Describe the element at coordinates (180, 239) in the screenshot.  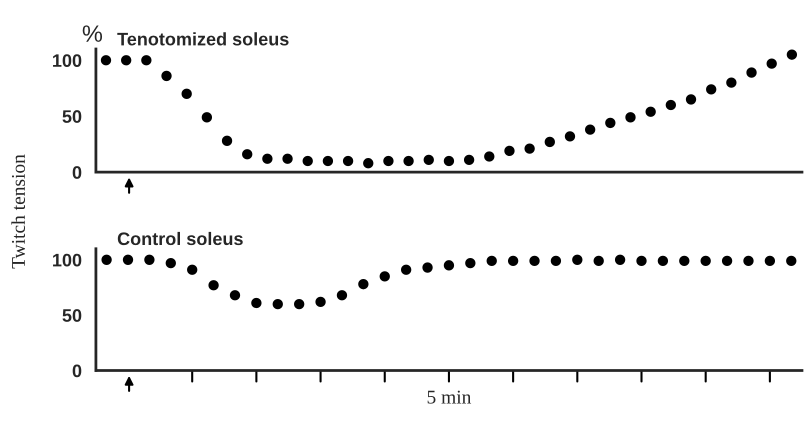
I see `chart-title: Control soleus` at that location.